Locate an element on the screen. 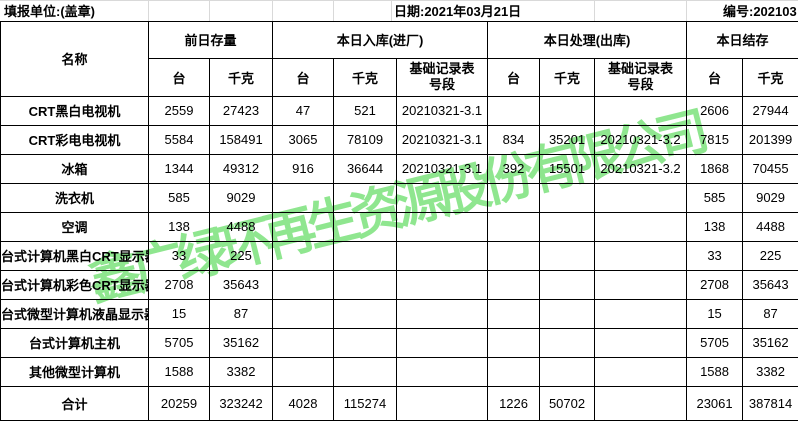 This screenshot has width=798, height=421. header-out-record: 基础记录表号段 is located at coordinates (641, 77).